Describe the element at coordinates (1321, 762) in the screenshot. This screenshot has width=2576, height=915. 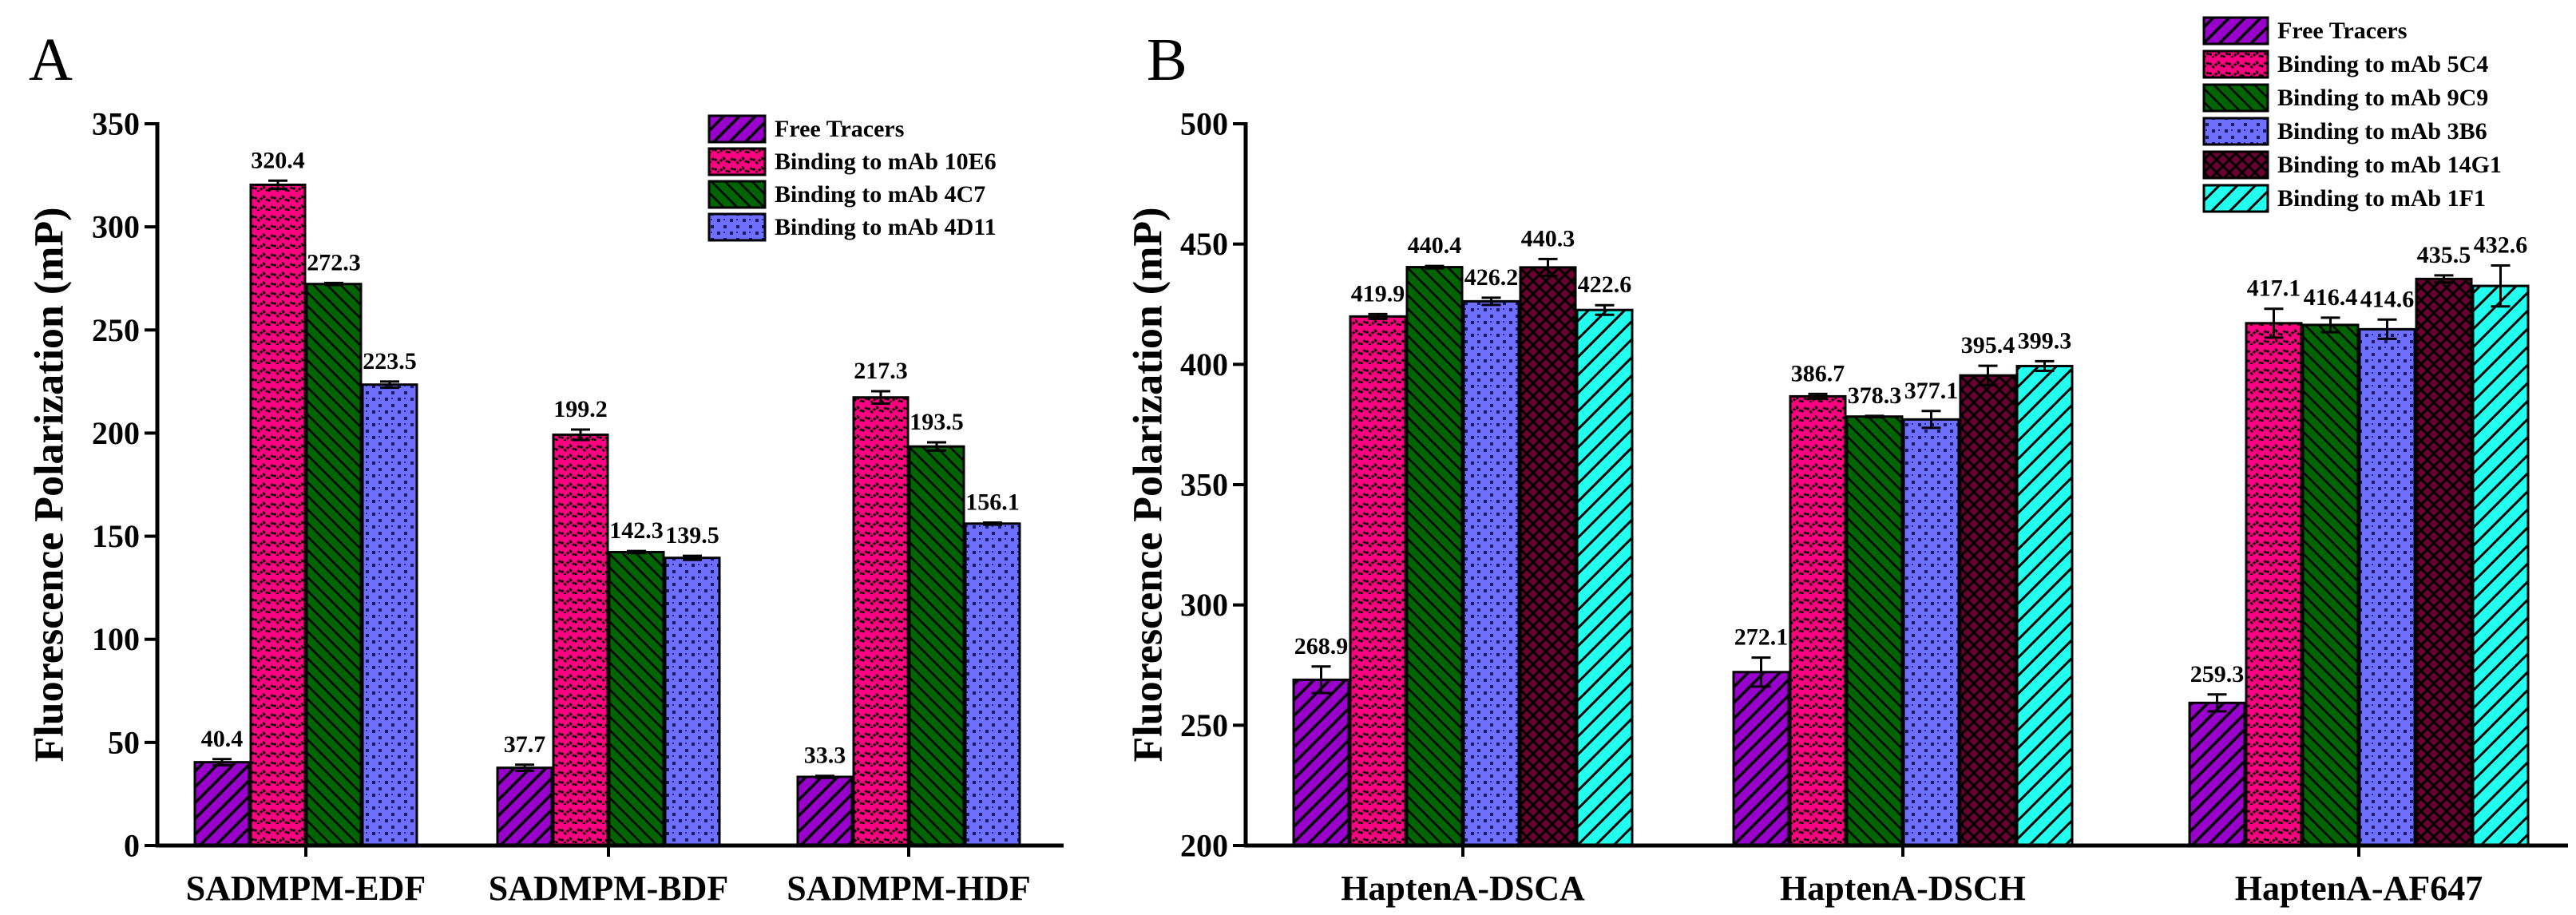
I see `bar-free-tracers-haptena-dsca` at that location.